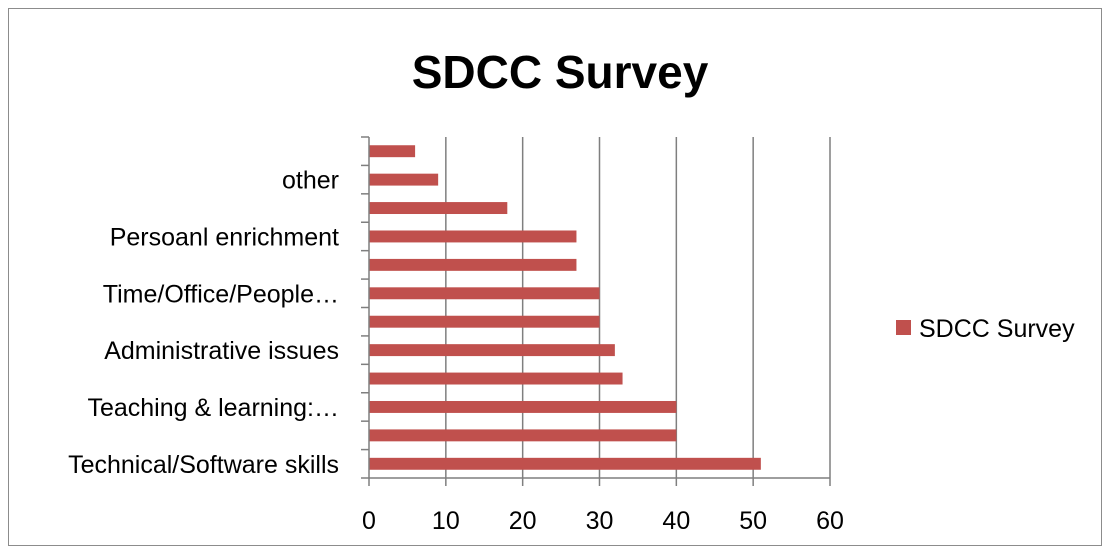  What do you see at coordinates (560, 72) in the screenshot?
I see `chart-title: SDCC Survey` at bounding box center [560, 72].